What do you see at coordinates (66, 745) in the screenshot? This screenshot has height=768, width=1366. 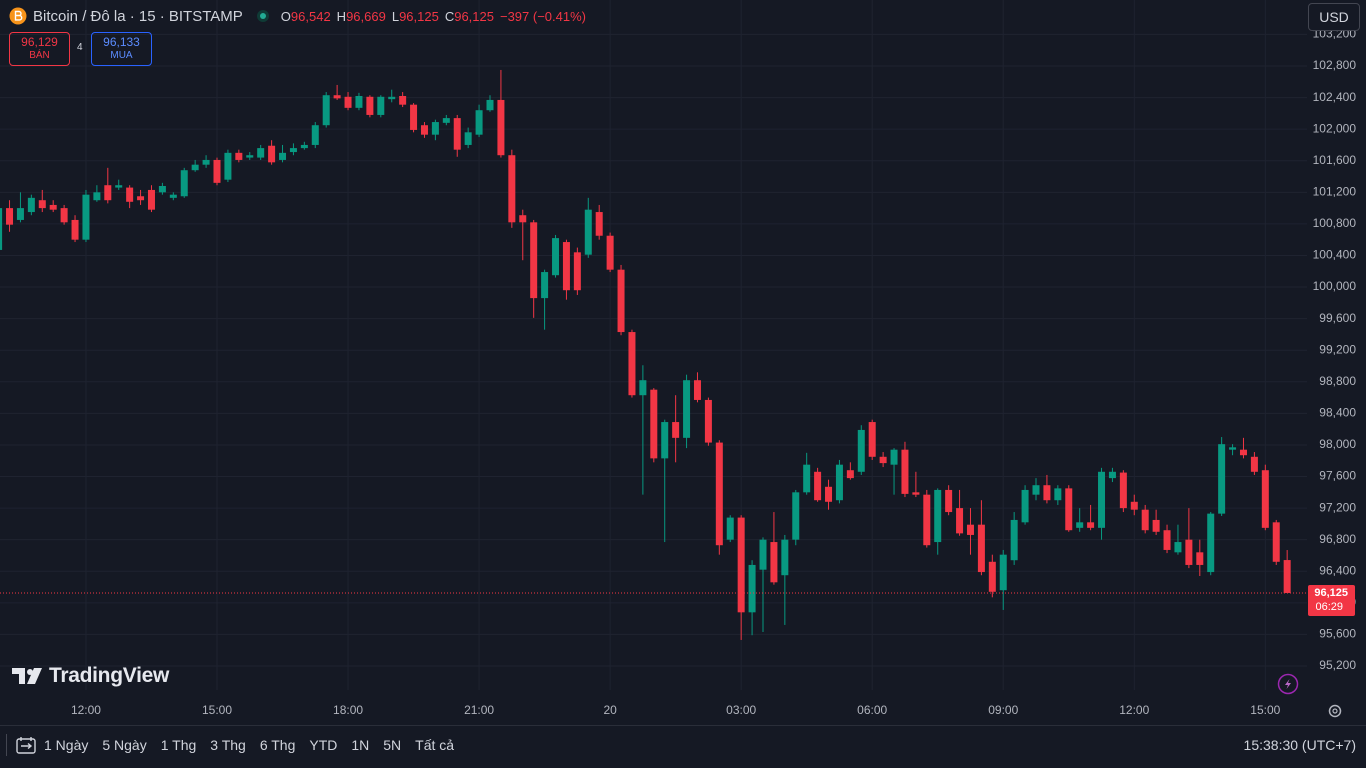 I see `range-button: 1 Ngày` at bounding box center [66, 745].